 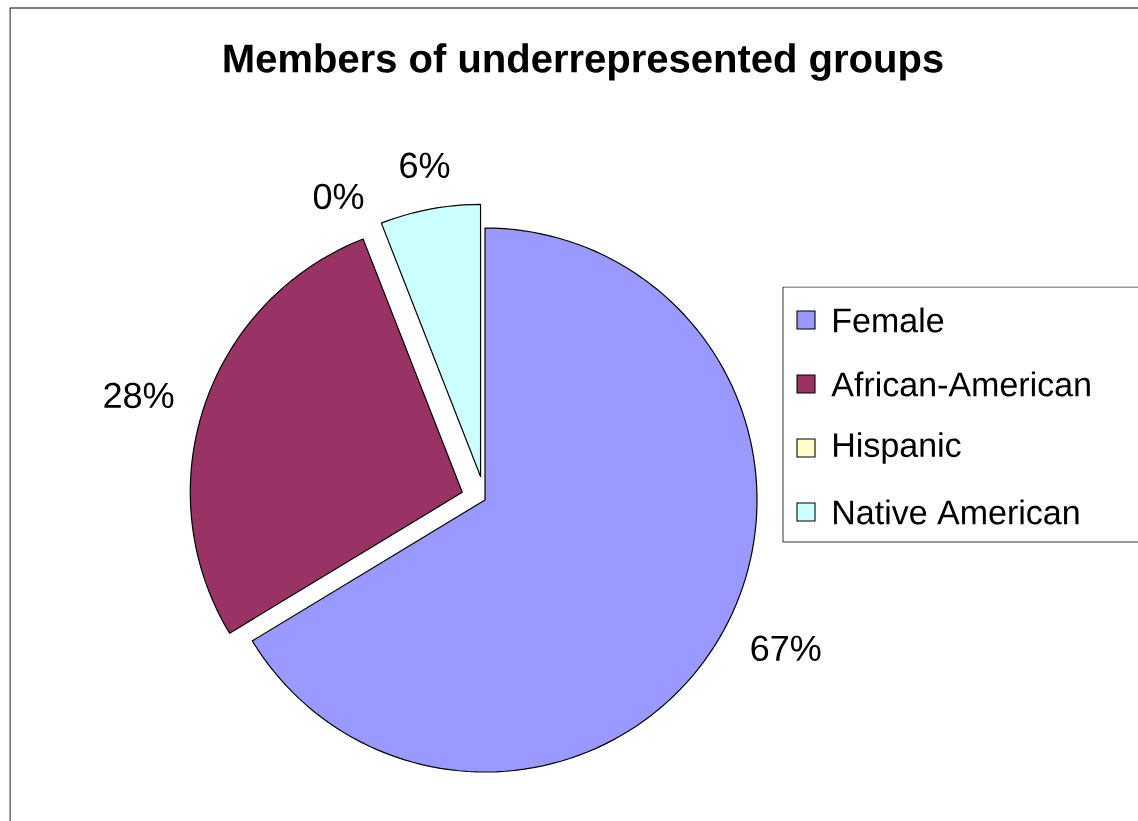 I want to click on legend-label: Hispanic, so click(x=897, y=448).